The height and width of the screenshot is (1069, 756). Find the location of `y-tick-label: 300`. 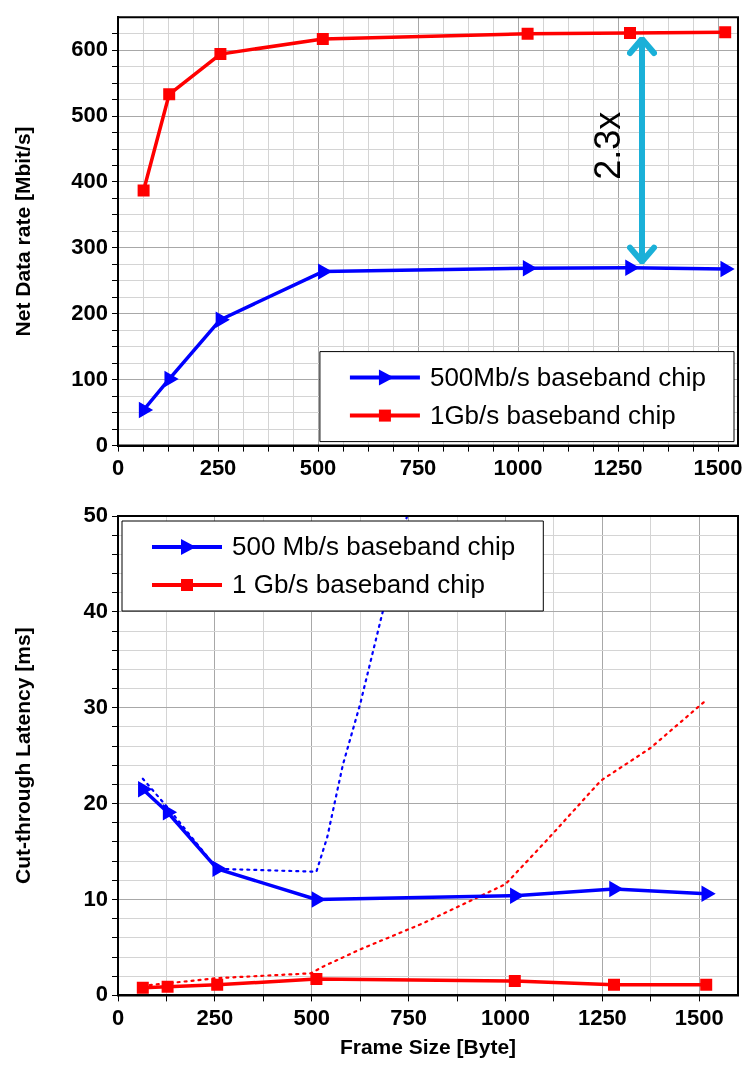

y-tick-label: 300 is located at coordinates (89, 246).